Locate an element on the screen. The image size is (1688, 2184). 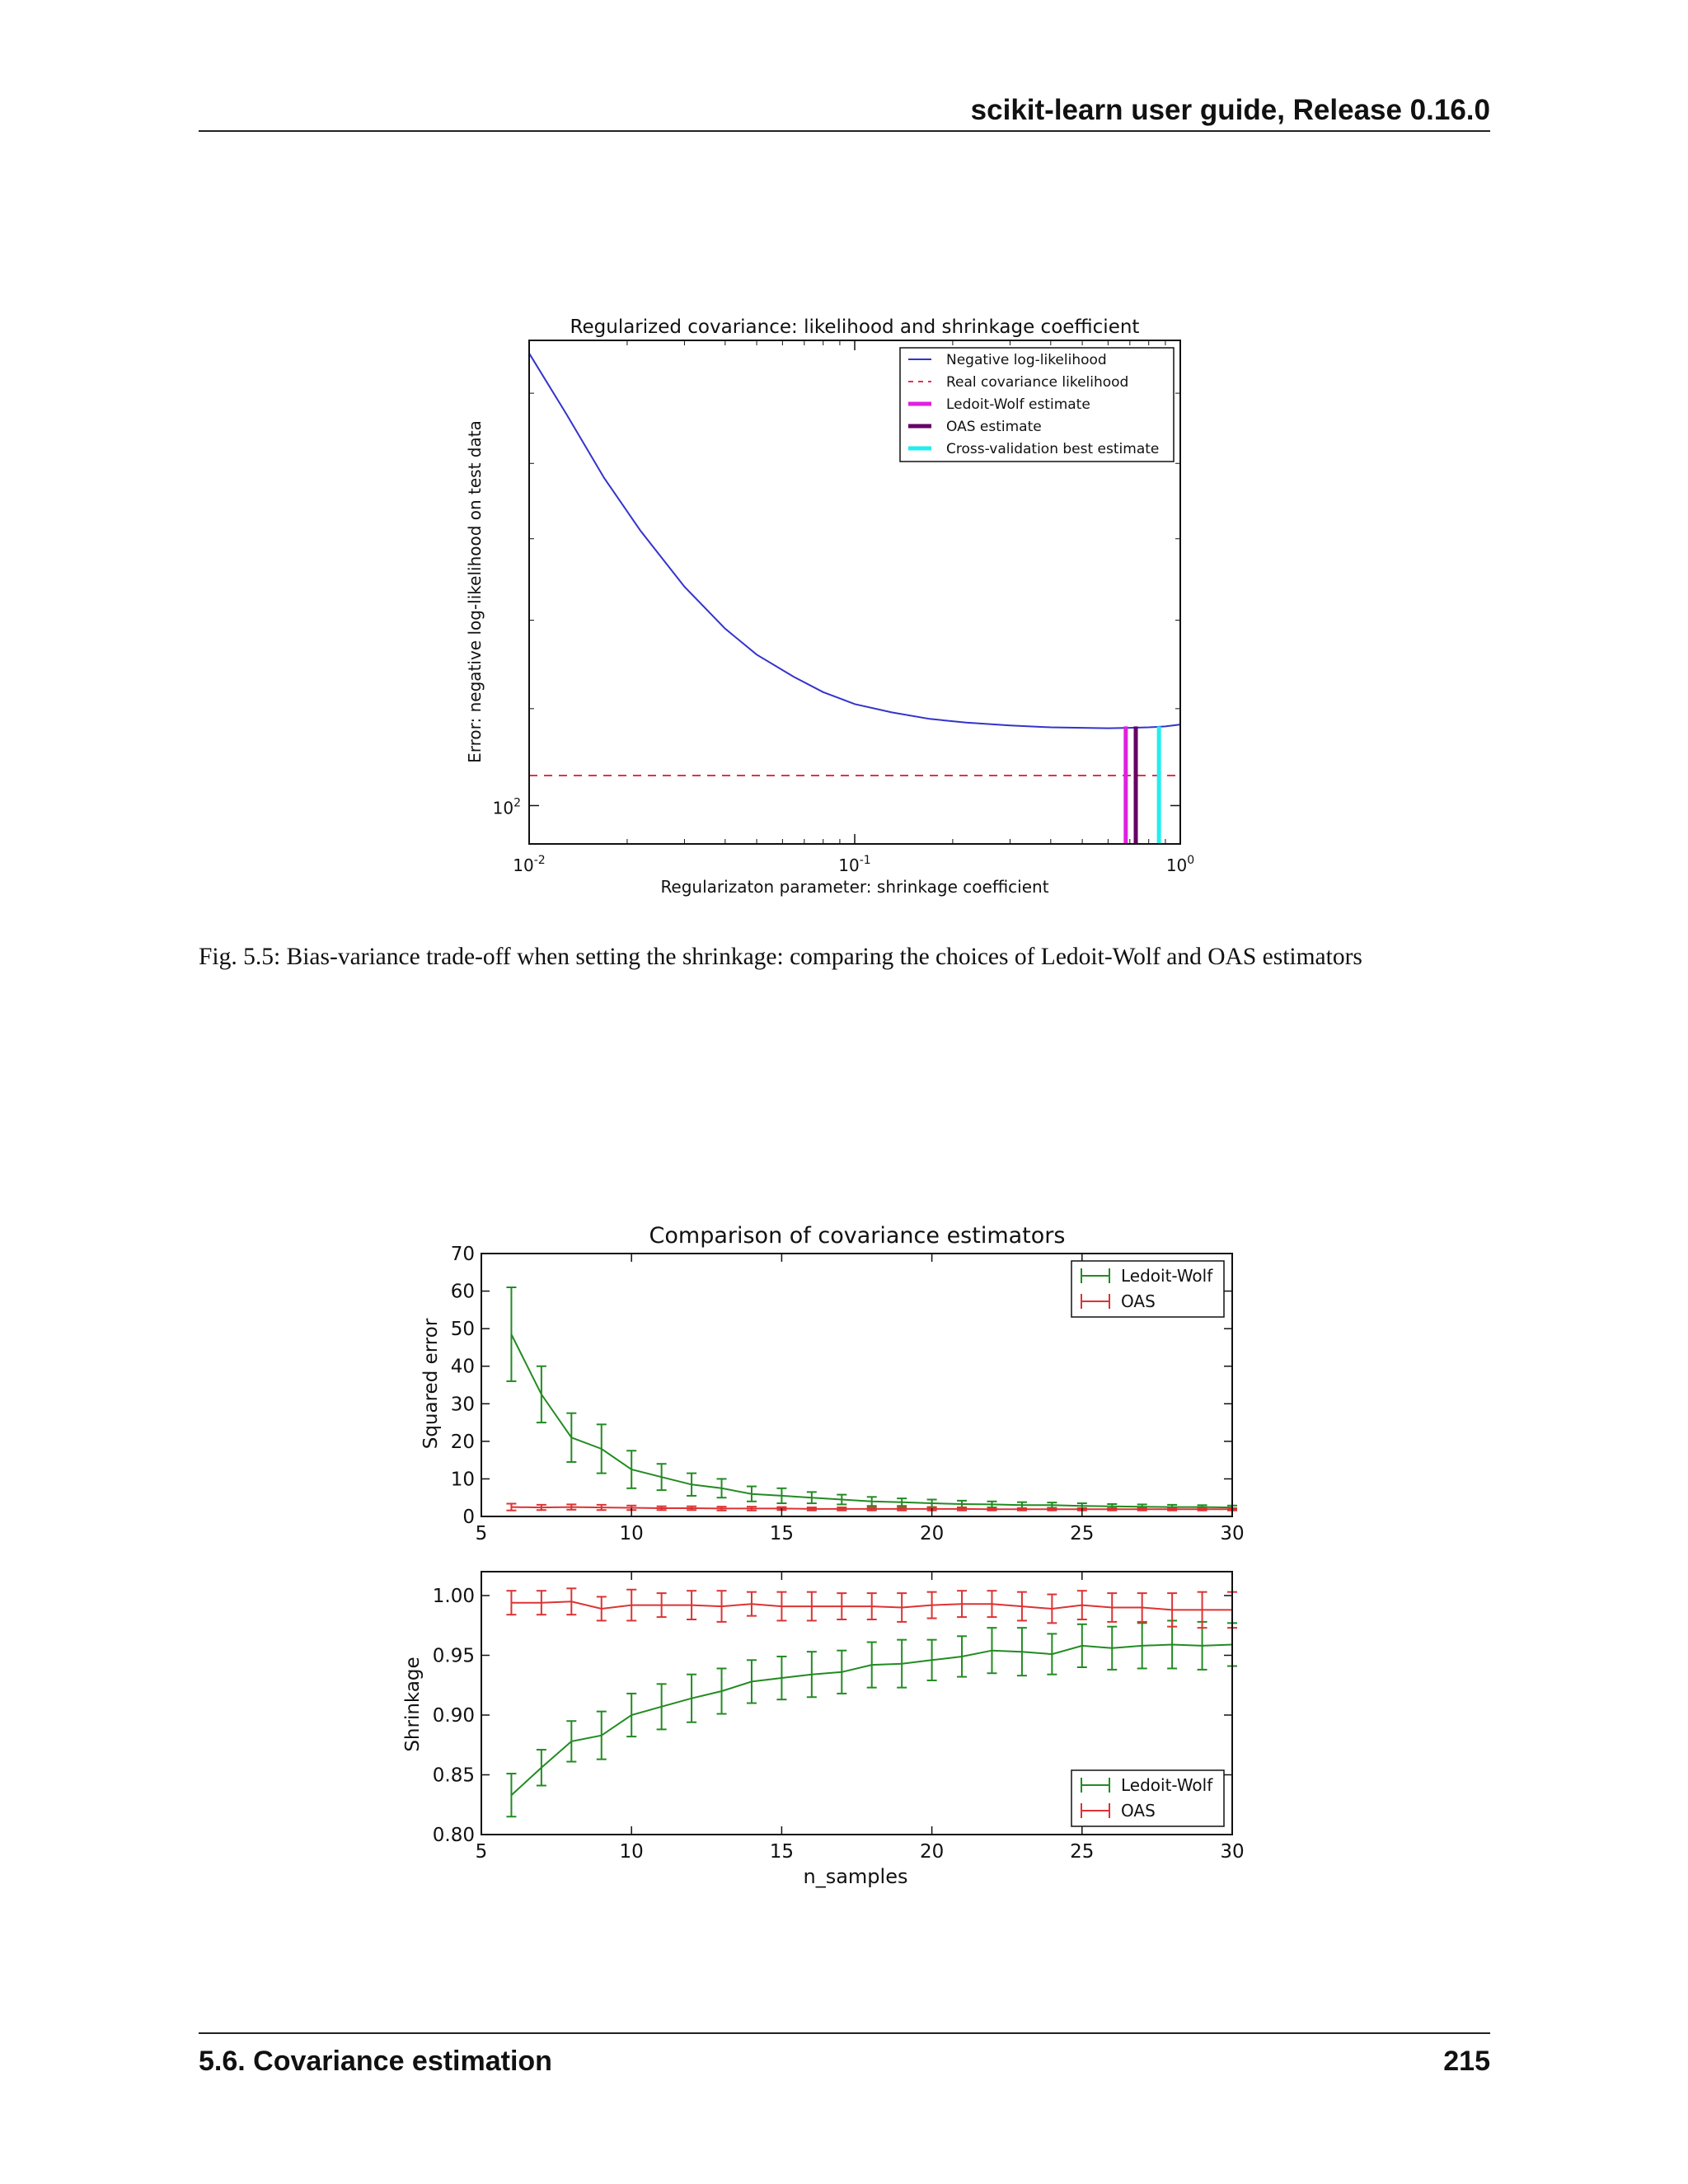
y-tick-label: 0.85 is located at coordinates (454, 1776).